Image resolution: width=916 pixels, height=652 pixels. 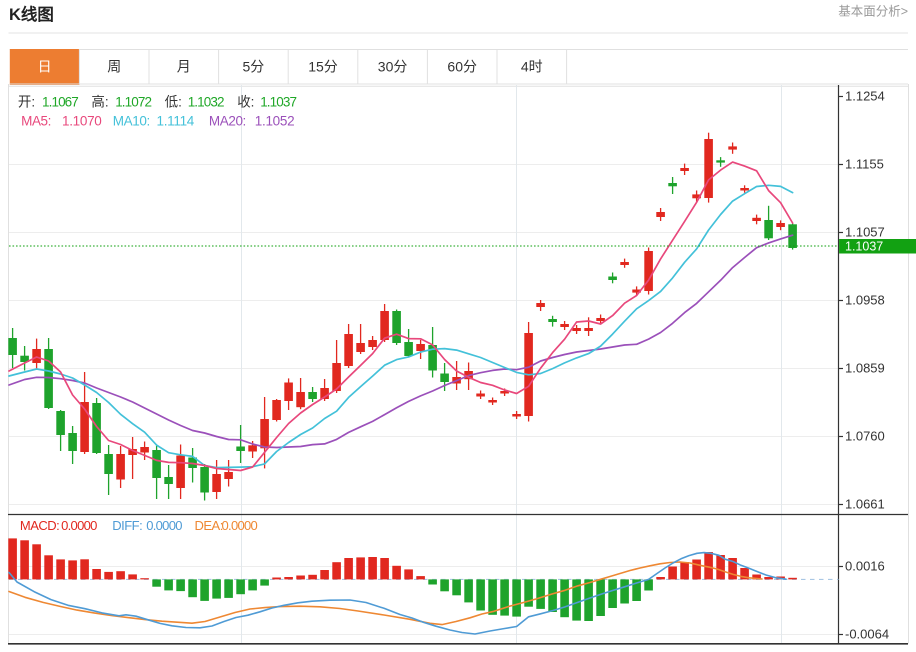 I want to click on svg-text: 基本面分析>, so click(x=873, y=12).